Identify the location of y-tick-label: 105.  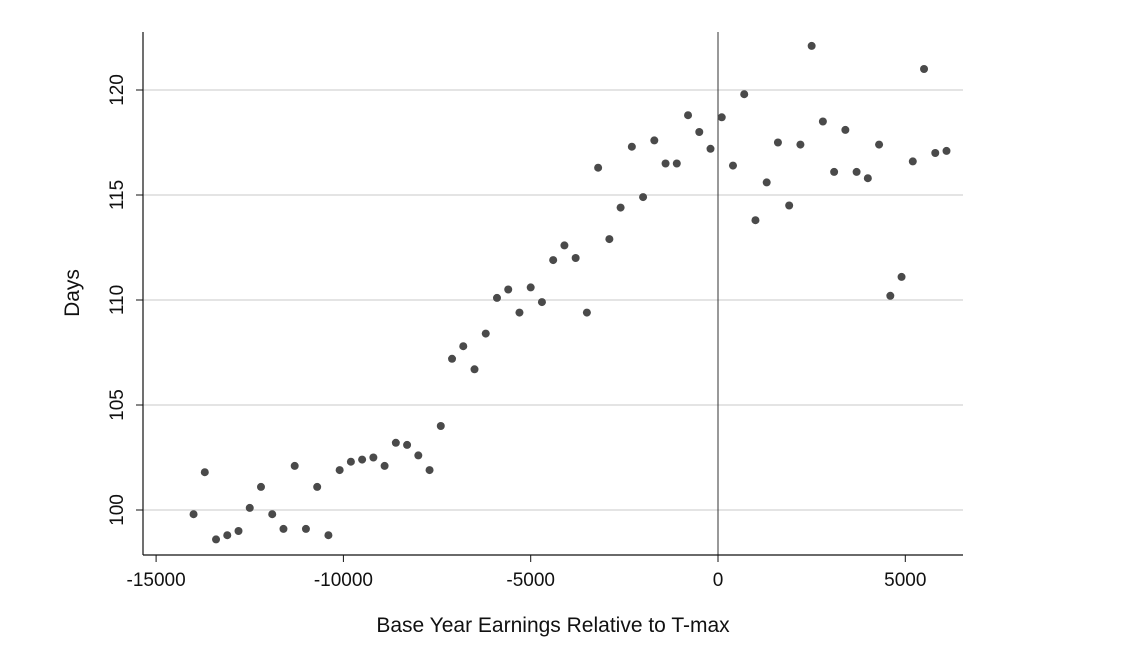
(117, 405).